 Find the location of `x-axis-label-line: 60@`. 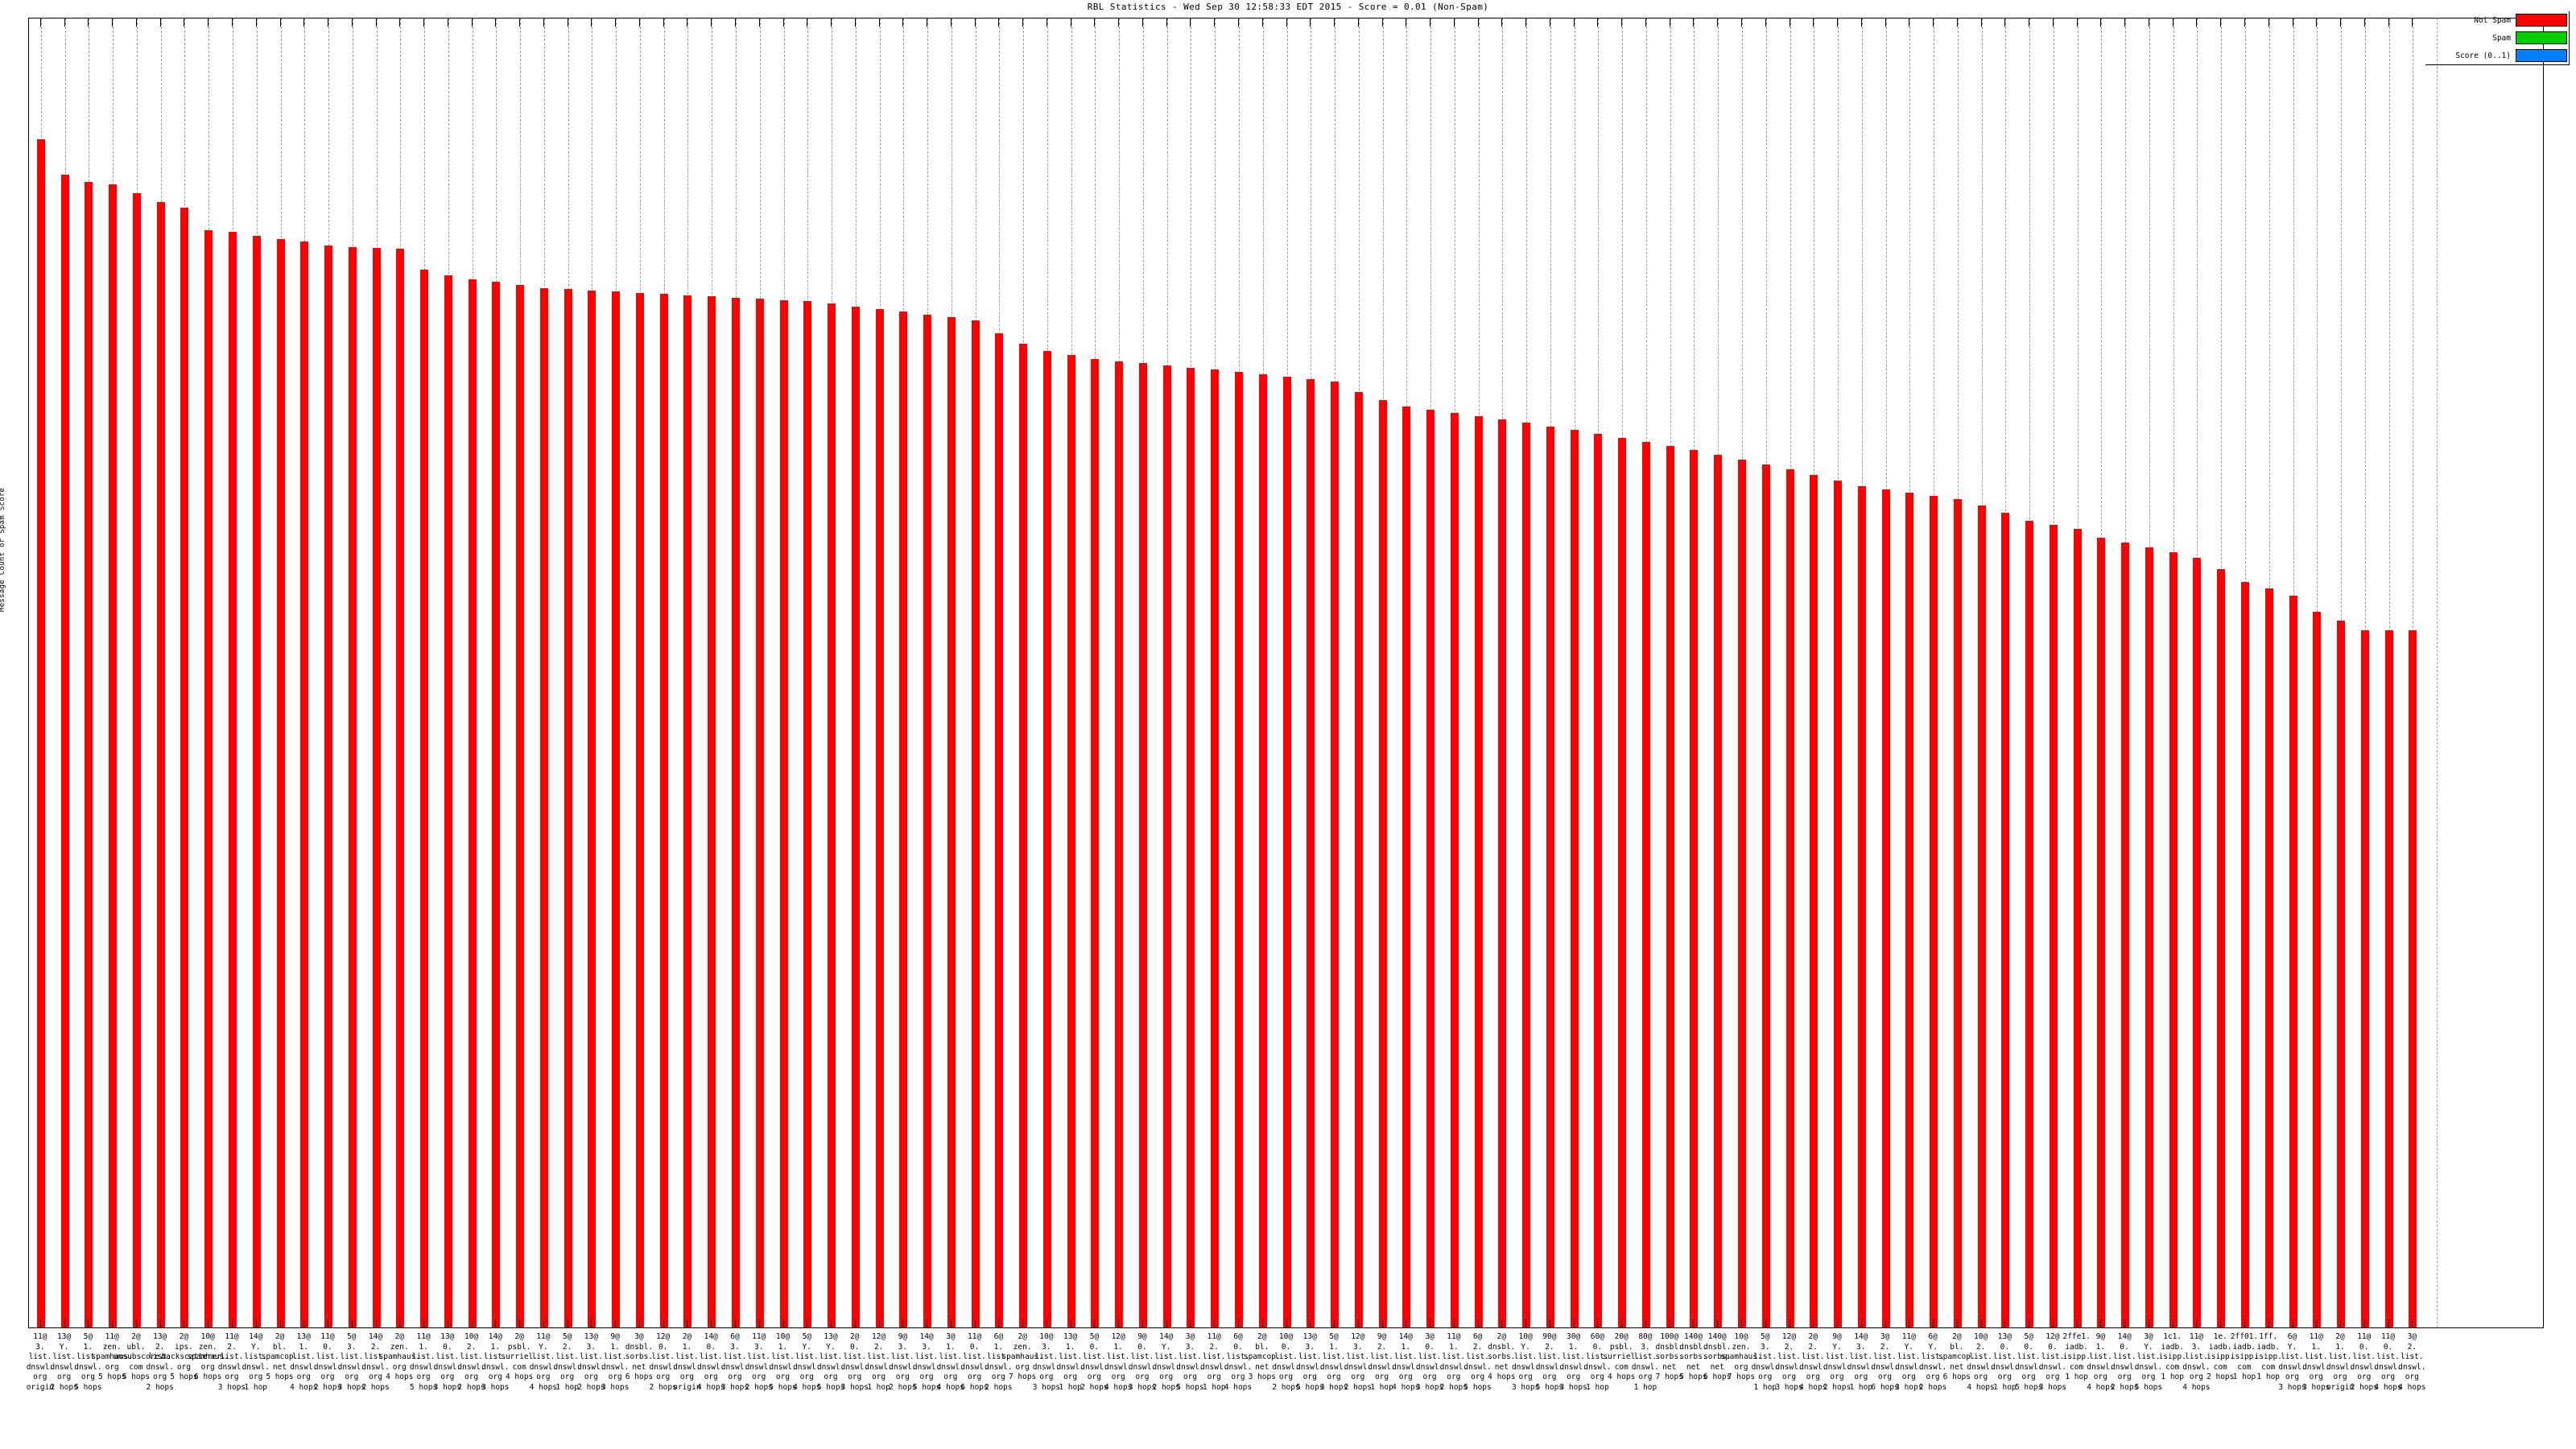

x-axis-label-line: 60@ is located at coordinates (1597, 1336).